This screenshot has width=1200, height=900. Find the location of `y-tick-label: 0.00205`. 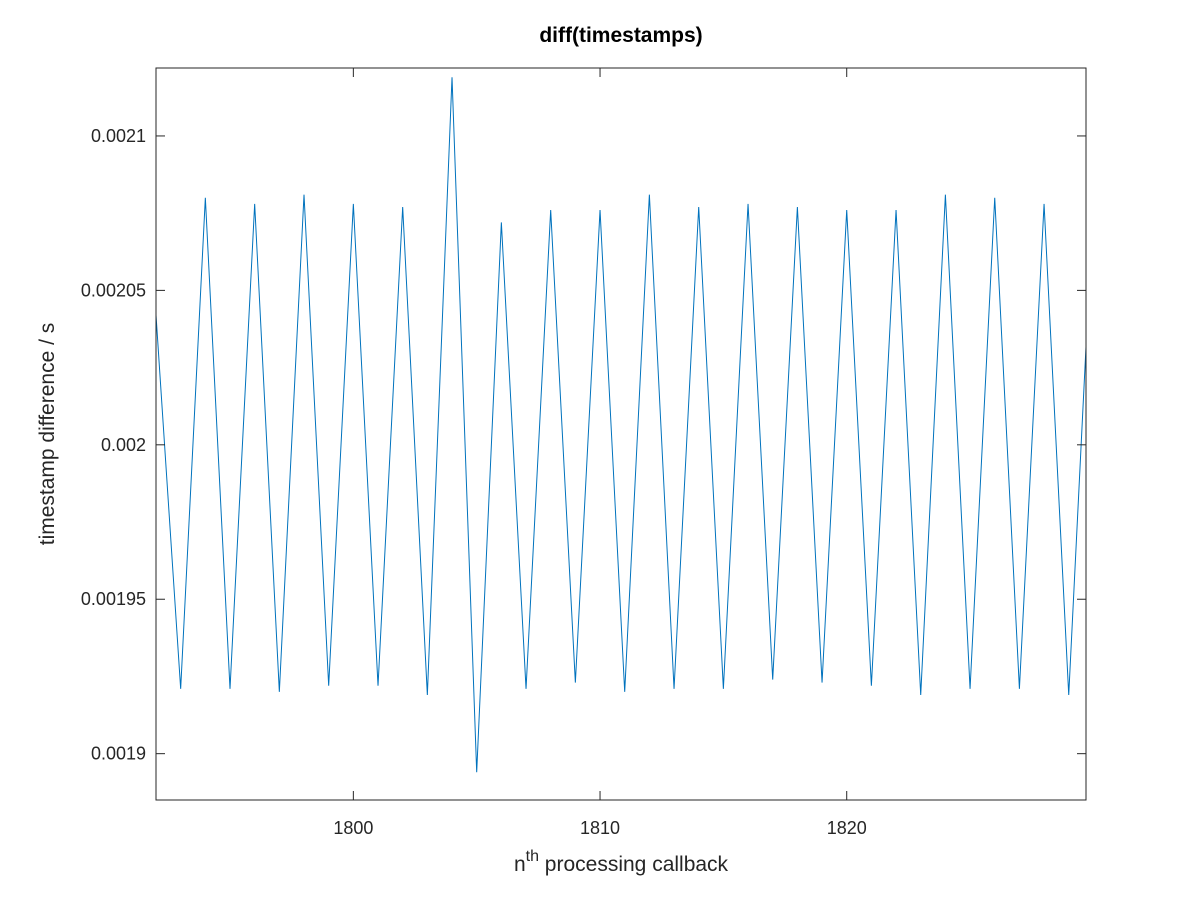

y-tick-label: 0.00205 is located at coordinates (113, 290).